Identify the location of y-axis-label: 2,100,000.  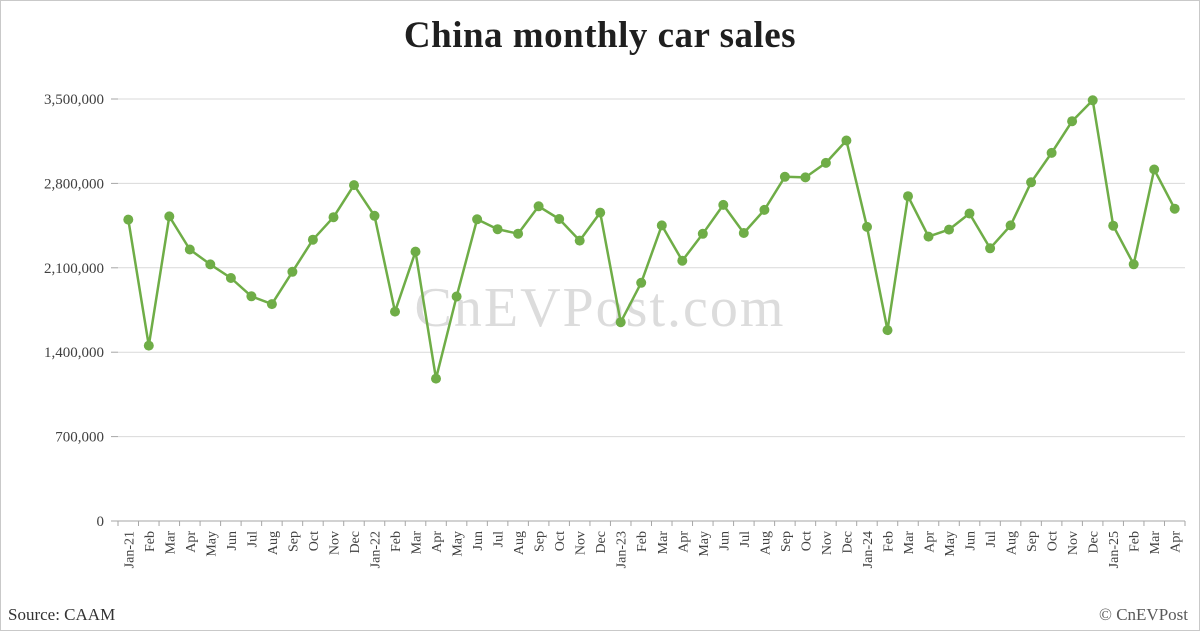
(74, 269).